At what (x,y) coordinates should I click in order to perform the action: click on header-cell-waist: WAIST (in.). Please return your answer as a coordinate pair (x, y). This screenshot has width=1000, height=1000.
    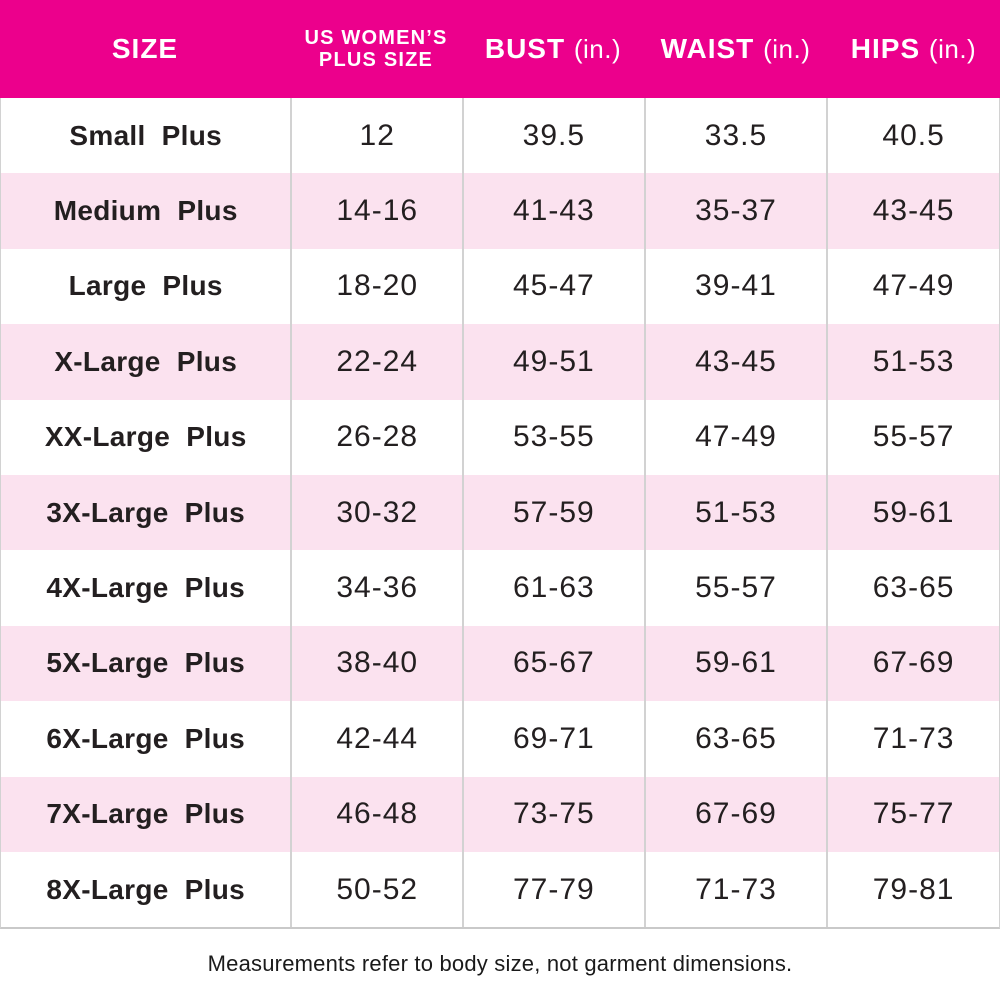
    Looking at the image, I should click on (735, 49).